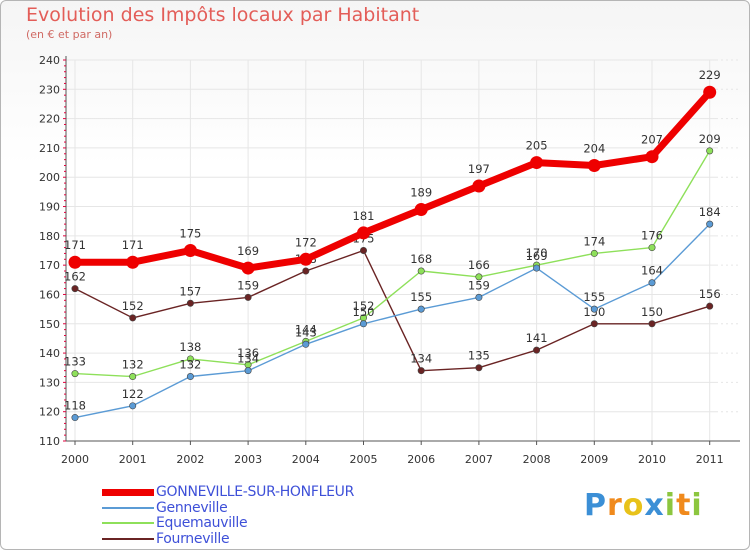 Image resolution: width=750 pixels, height=550 pixels. I want to click on data-label-fourneville: 134, so click(421, 359).